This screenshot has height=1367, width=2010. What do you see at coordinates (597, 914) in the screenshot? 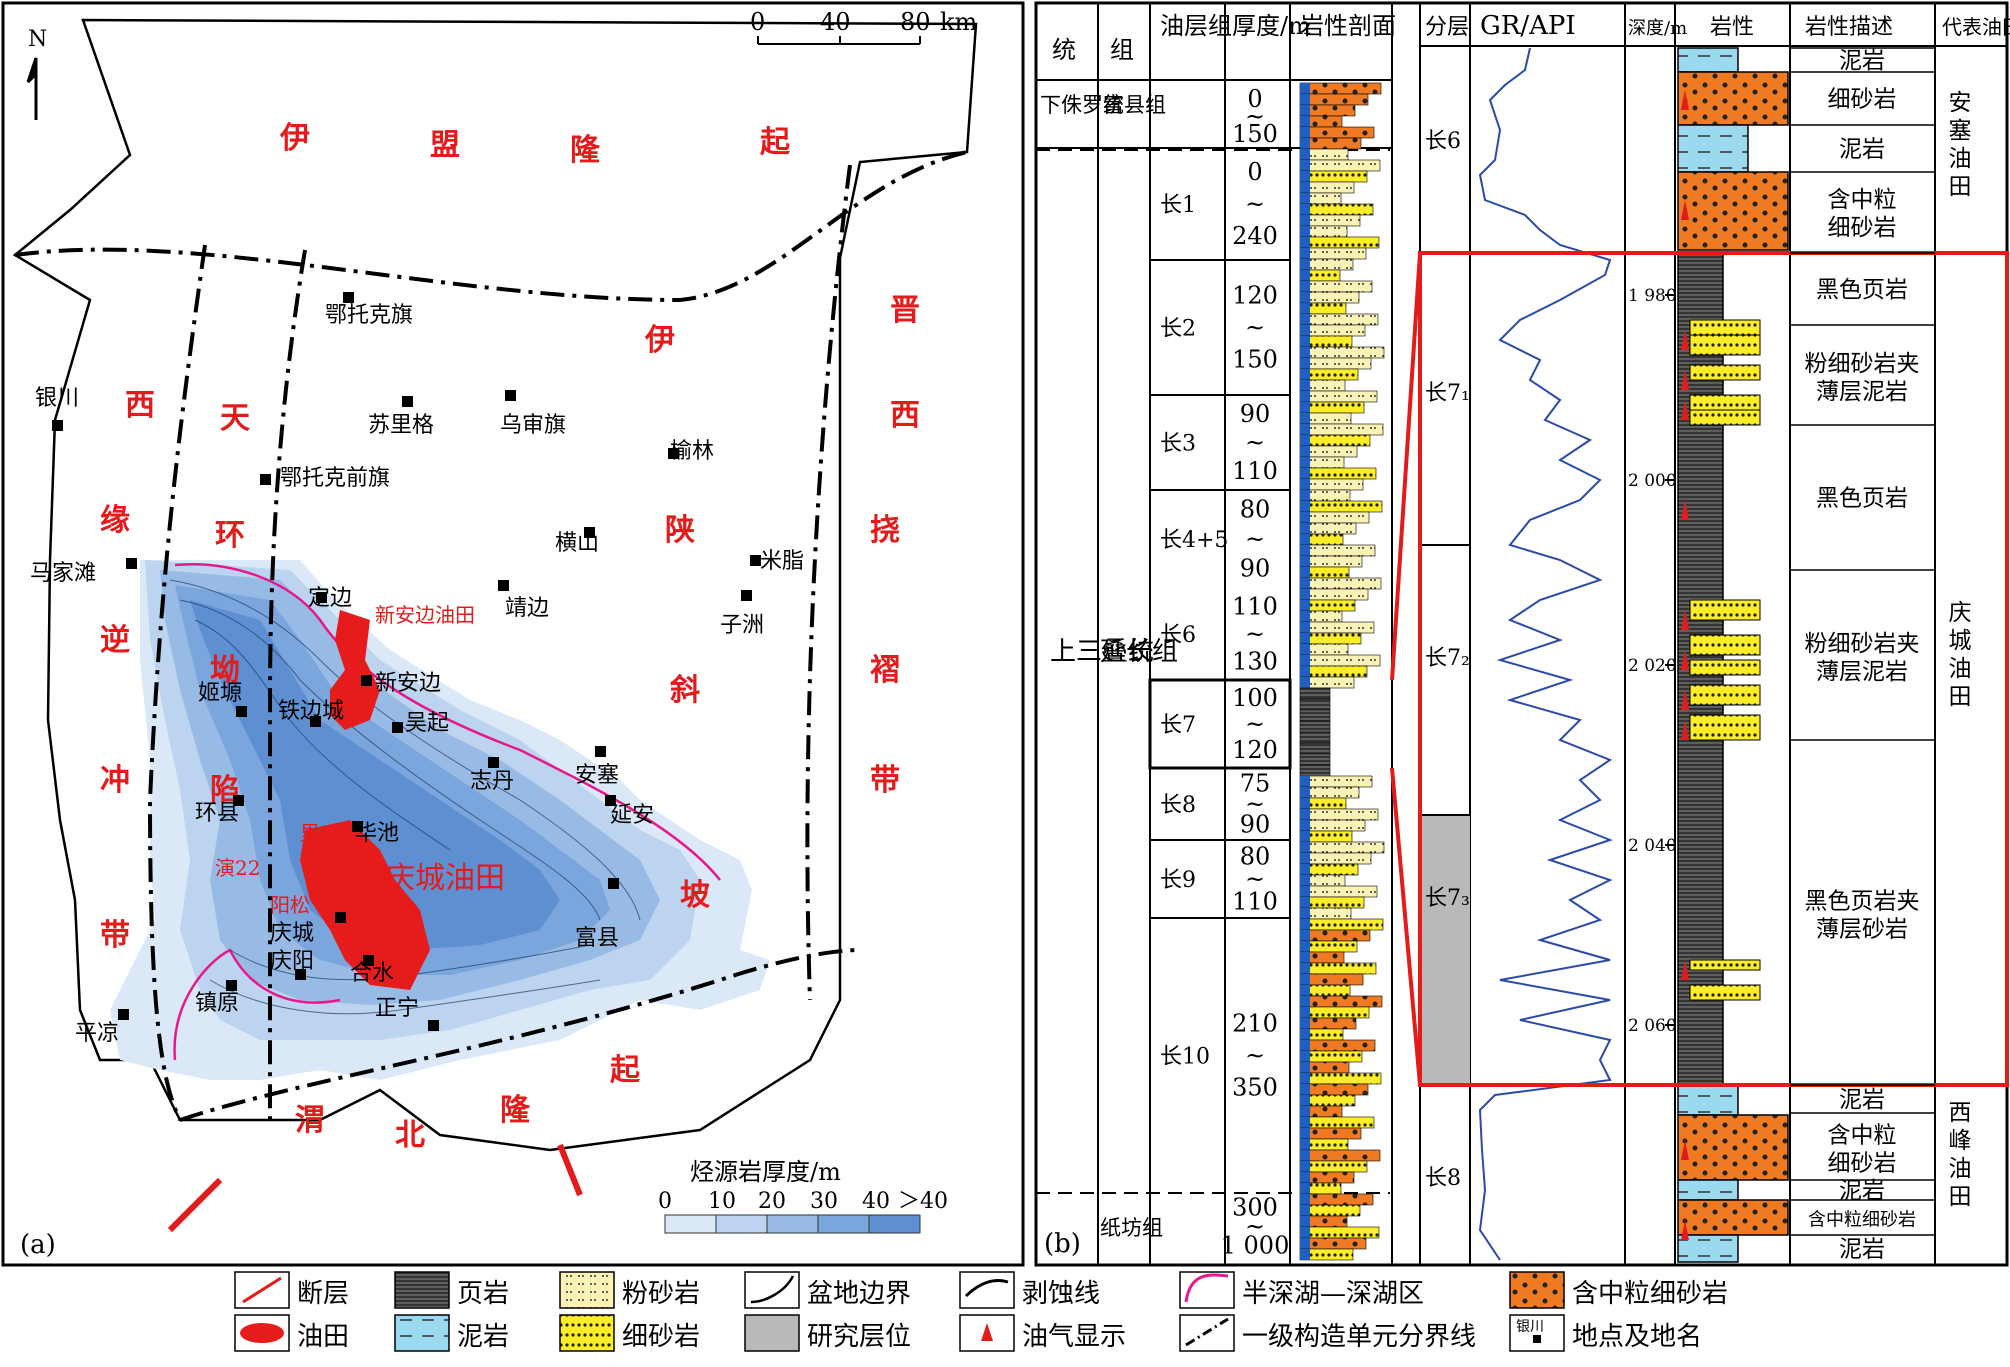
I see `town-24: 富县` at bounding box center [597, 914].